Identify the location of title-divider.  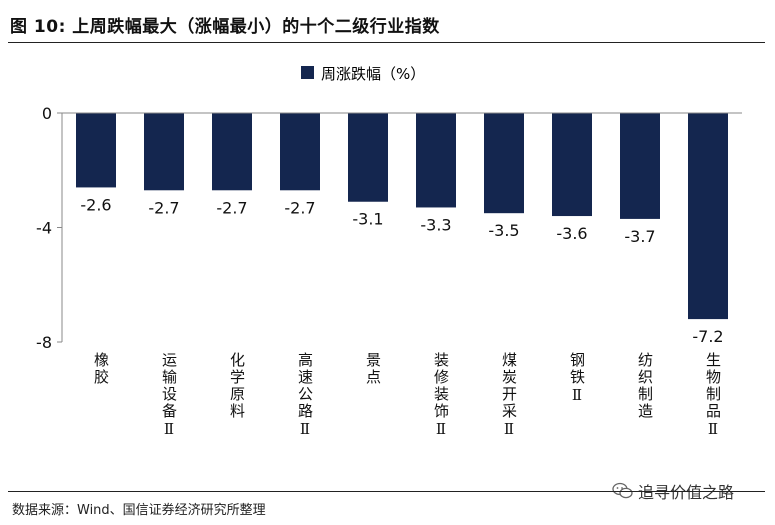
(386, 42).